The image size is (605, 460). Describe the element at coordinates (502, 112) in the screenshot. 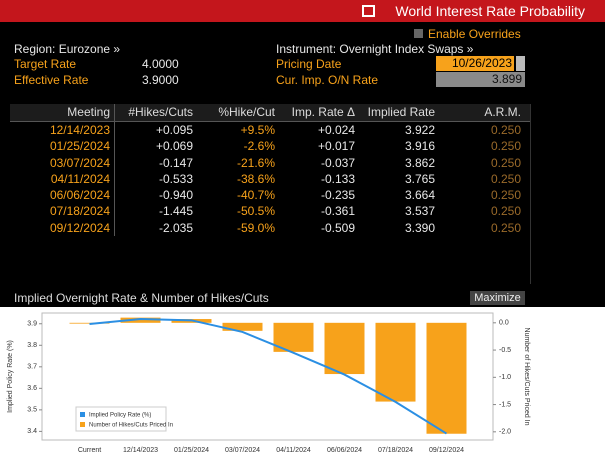

I see `column-header: A.R.M.` at that location.